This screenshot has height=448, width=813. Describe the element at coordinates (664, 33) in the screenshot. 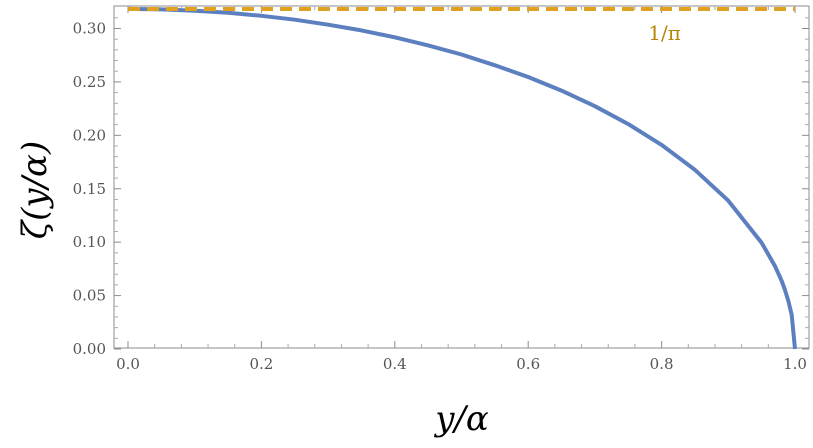

I see `one-over-pi-label: 1/π` at that location.